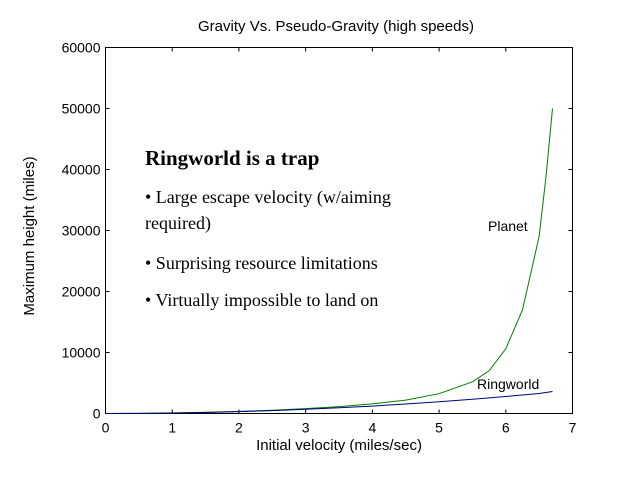 The width and height of the screenshot is (640, 480). Describe the element at coordinates (329, 402) in the screenshot. I see `series-line-ringworld` at that location.